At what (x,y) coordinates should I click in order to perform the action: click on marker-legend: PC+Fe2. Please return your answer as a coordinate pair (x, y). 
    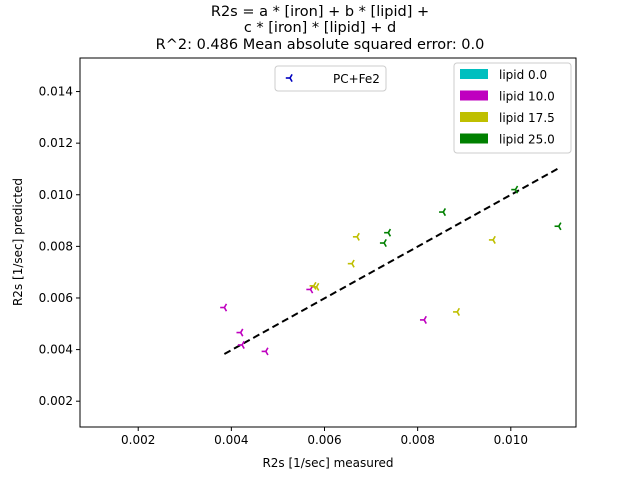
    Looking at the image, I should click on (330, 78).